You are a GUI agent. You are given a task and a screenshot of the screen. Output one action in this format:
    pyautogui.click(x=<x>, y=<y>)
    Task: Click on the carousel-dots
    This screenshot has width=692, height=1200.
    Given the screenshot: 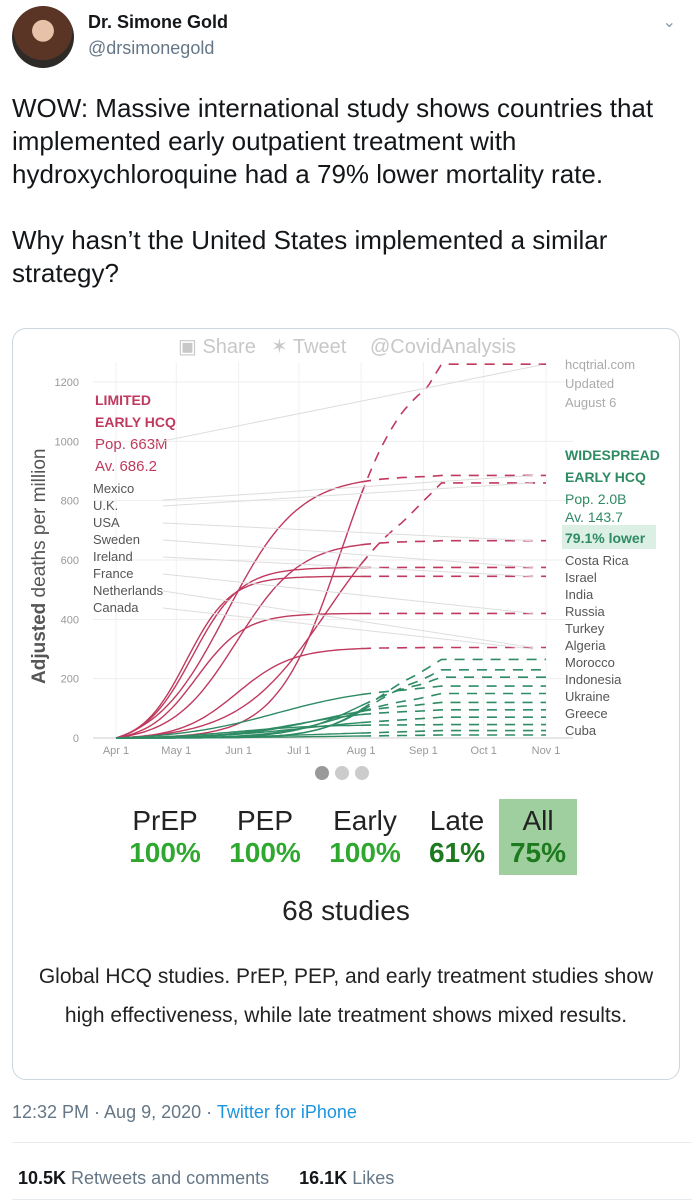 What is the action you would take?
    pyautogui.click(x=342, y=773)
    